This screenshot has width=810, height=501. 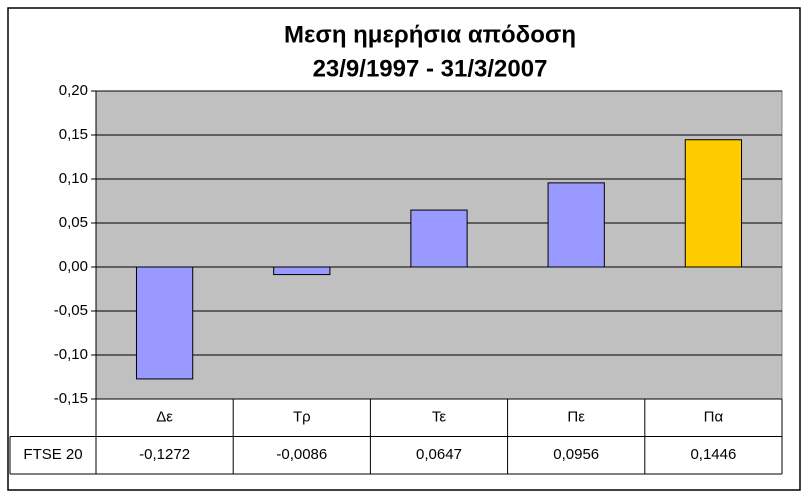 What do you see at coordinates (430, 34) in the screenshot?
I see `chart-title: Μεση ημερήσια απόδοση` at bounding box center [430, 34].